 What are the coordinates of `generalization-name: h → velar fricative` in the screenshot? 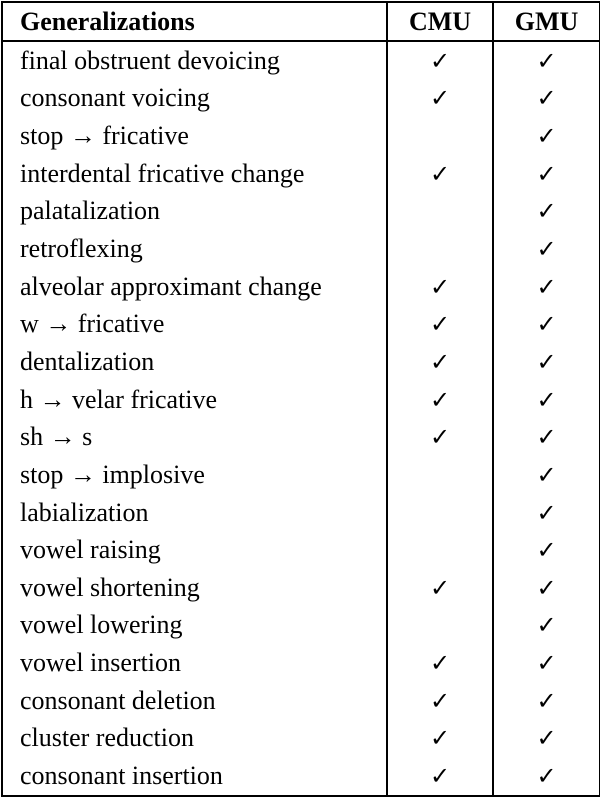 It's located at (194, 399).